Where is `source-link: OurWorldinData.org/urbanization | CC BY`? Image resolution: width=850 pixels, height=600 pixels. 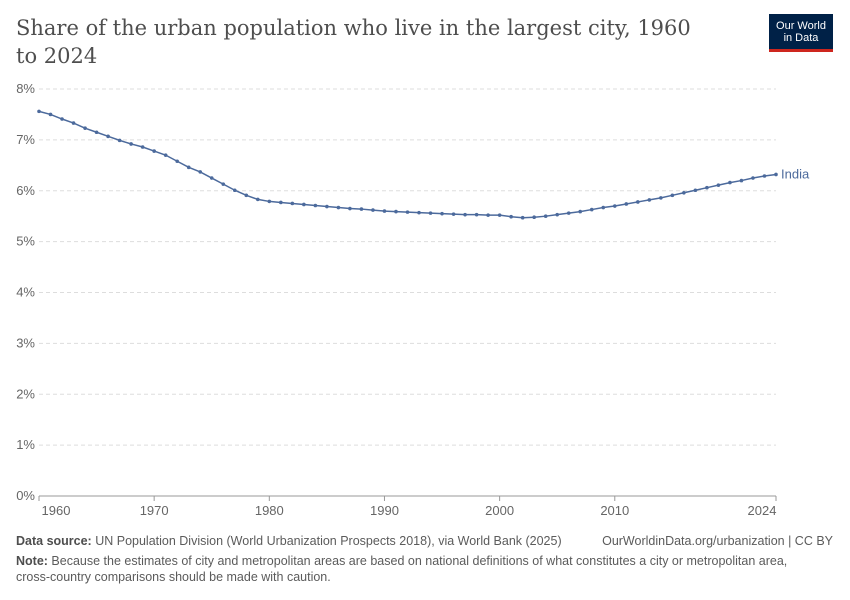 source-link: OurWorldinData.org/urbanization | CC BY is located at coordinates (717, 541).